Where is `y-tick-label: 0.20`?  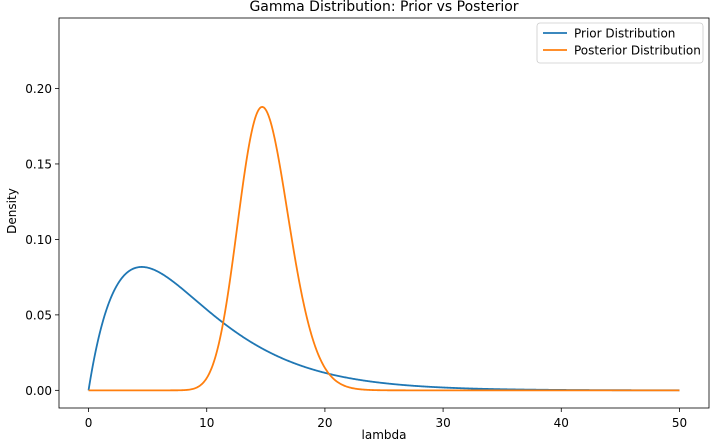
y-tick-label: 0.20 is located at coordinates (38, 89).